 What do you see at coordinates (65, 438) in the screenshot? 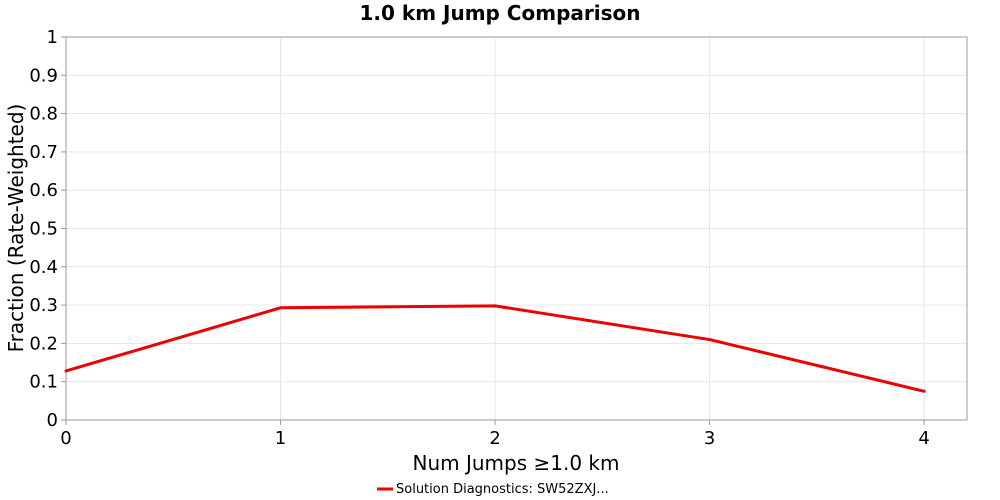
I see `x-tick-label: 0` at bounding box center [65, 438].